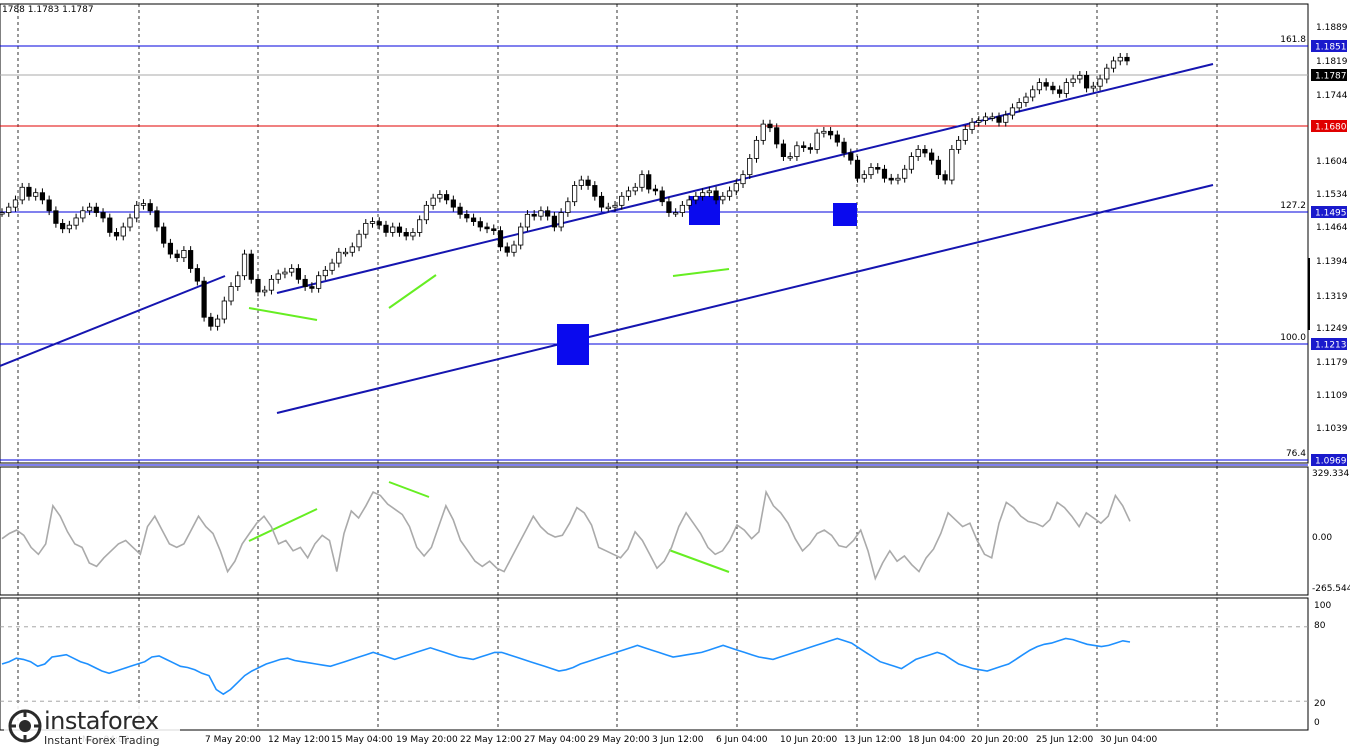 The image size is (1350, 750). What do you see at coordinates (1322, 606) in the screenshot?
I see `rsi-scale-label: 100` at bounding box center [1322, 606].